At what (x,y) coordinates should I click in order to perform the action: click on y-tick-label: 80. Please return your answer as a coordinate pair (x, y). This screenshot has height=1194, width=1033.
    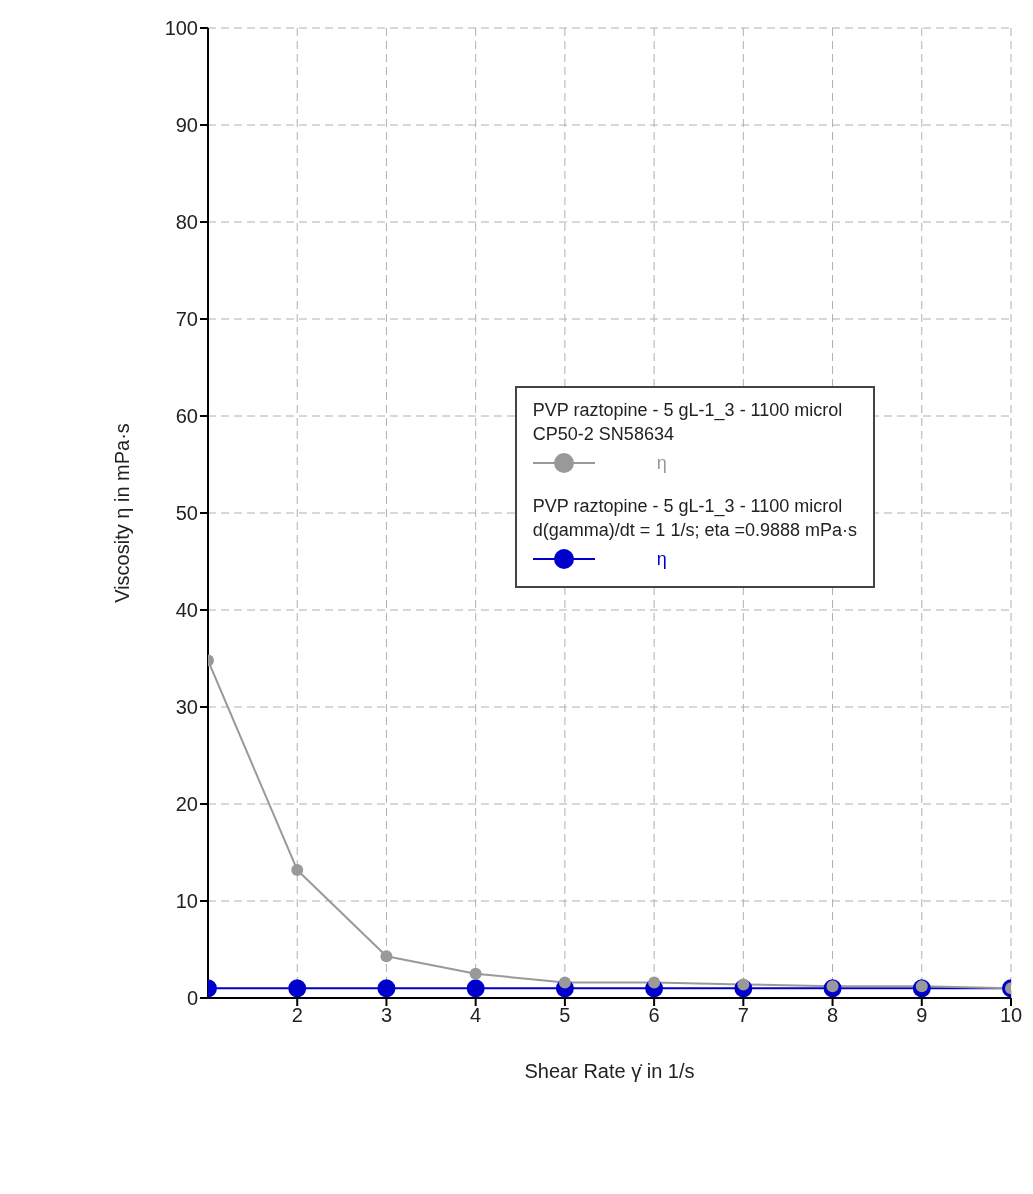
    Looking at the image, I should click on (186, 222).